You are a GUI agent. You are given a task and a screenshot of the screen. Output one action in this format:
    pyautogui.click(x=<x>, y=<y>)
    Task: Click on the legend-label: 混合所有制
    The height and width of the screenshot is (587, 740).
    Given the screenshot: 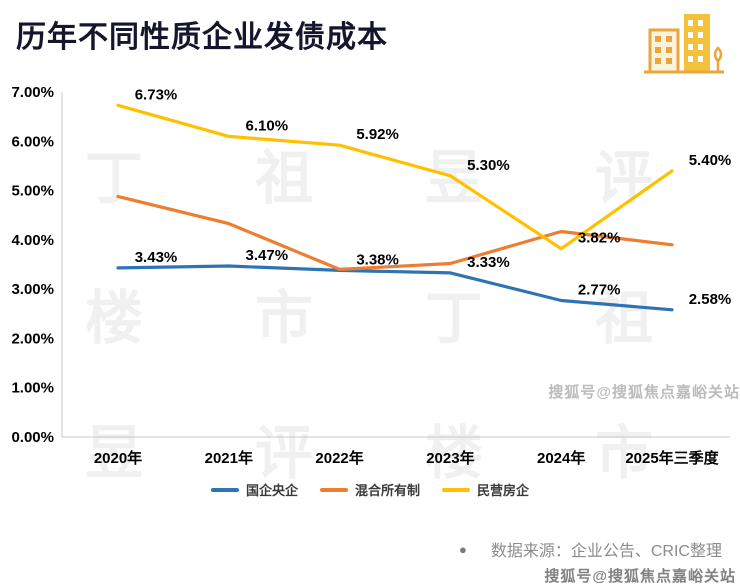 What is the action you would take?
    pyautogui.click(x=387, y=490)
    